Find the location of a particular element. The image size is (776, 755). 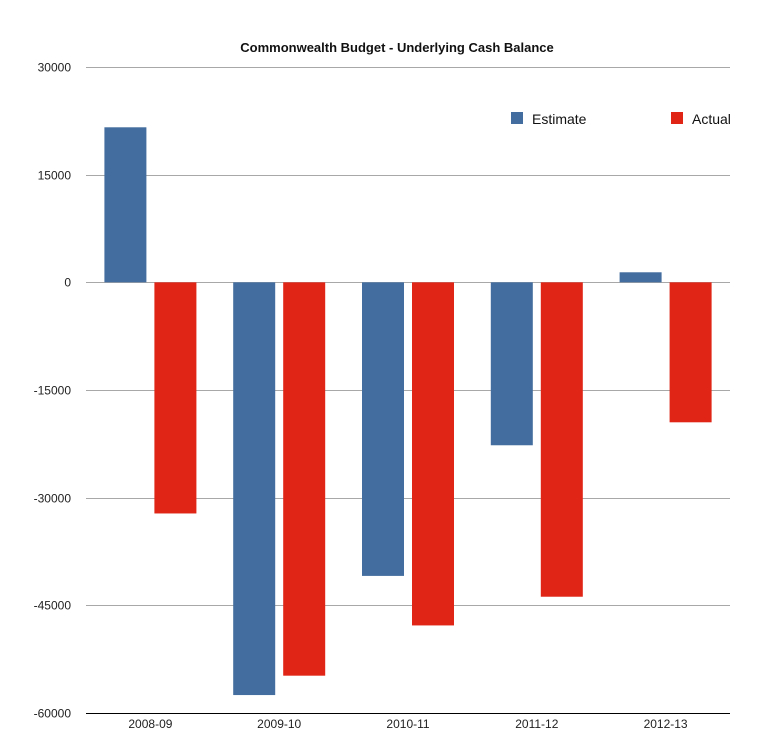

y-tick-label: 0 is located at coordinates (67, 283).